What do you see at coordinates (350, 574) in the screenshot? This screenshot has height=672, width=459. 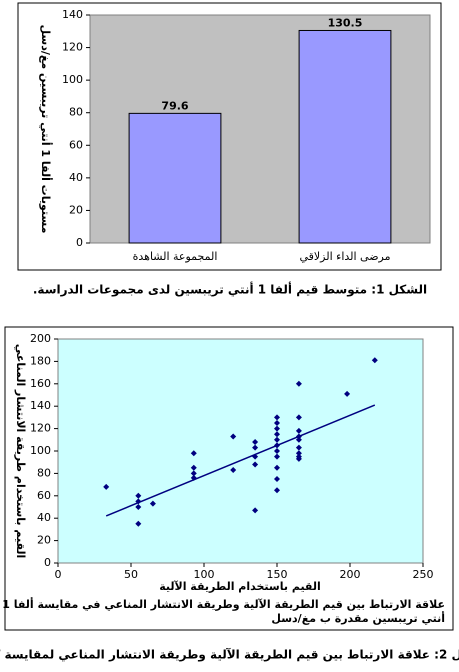 I see `x-tick-label: 200` at bounding box center [350, 574].